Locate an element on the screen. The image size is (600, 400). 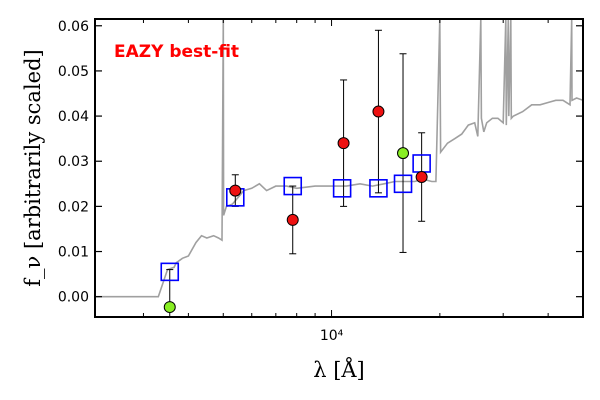
y-tick-label-4: 0.04 is located at coordinates (73, 117).